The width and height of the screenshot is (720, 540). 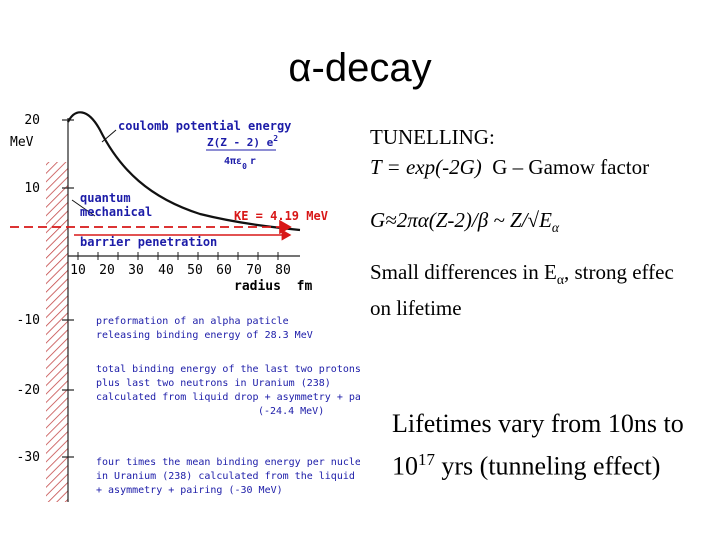 I want to click on ke-label: KE = 4.19 MeV, so click(x=281, y=216).